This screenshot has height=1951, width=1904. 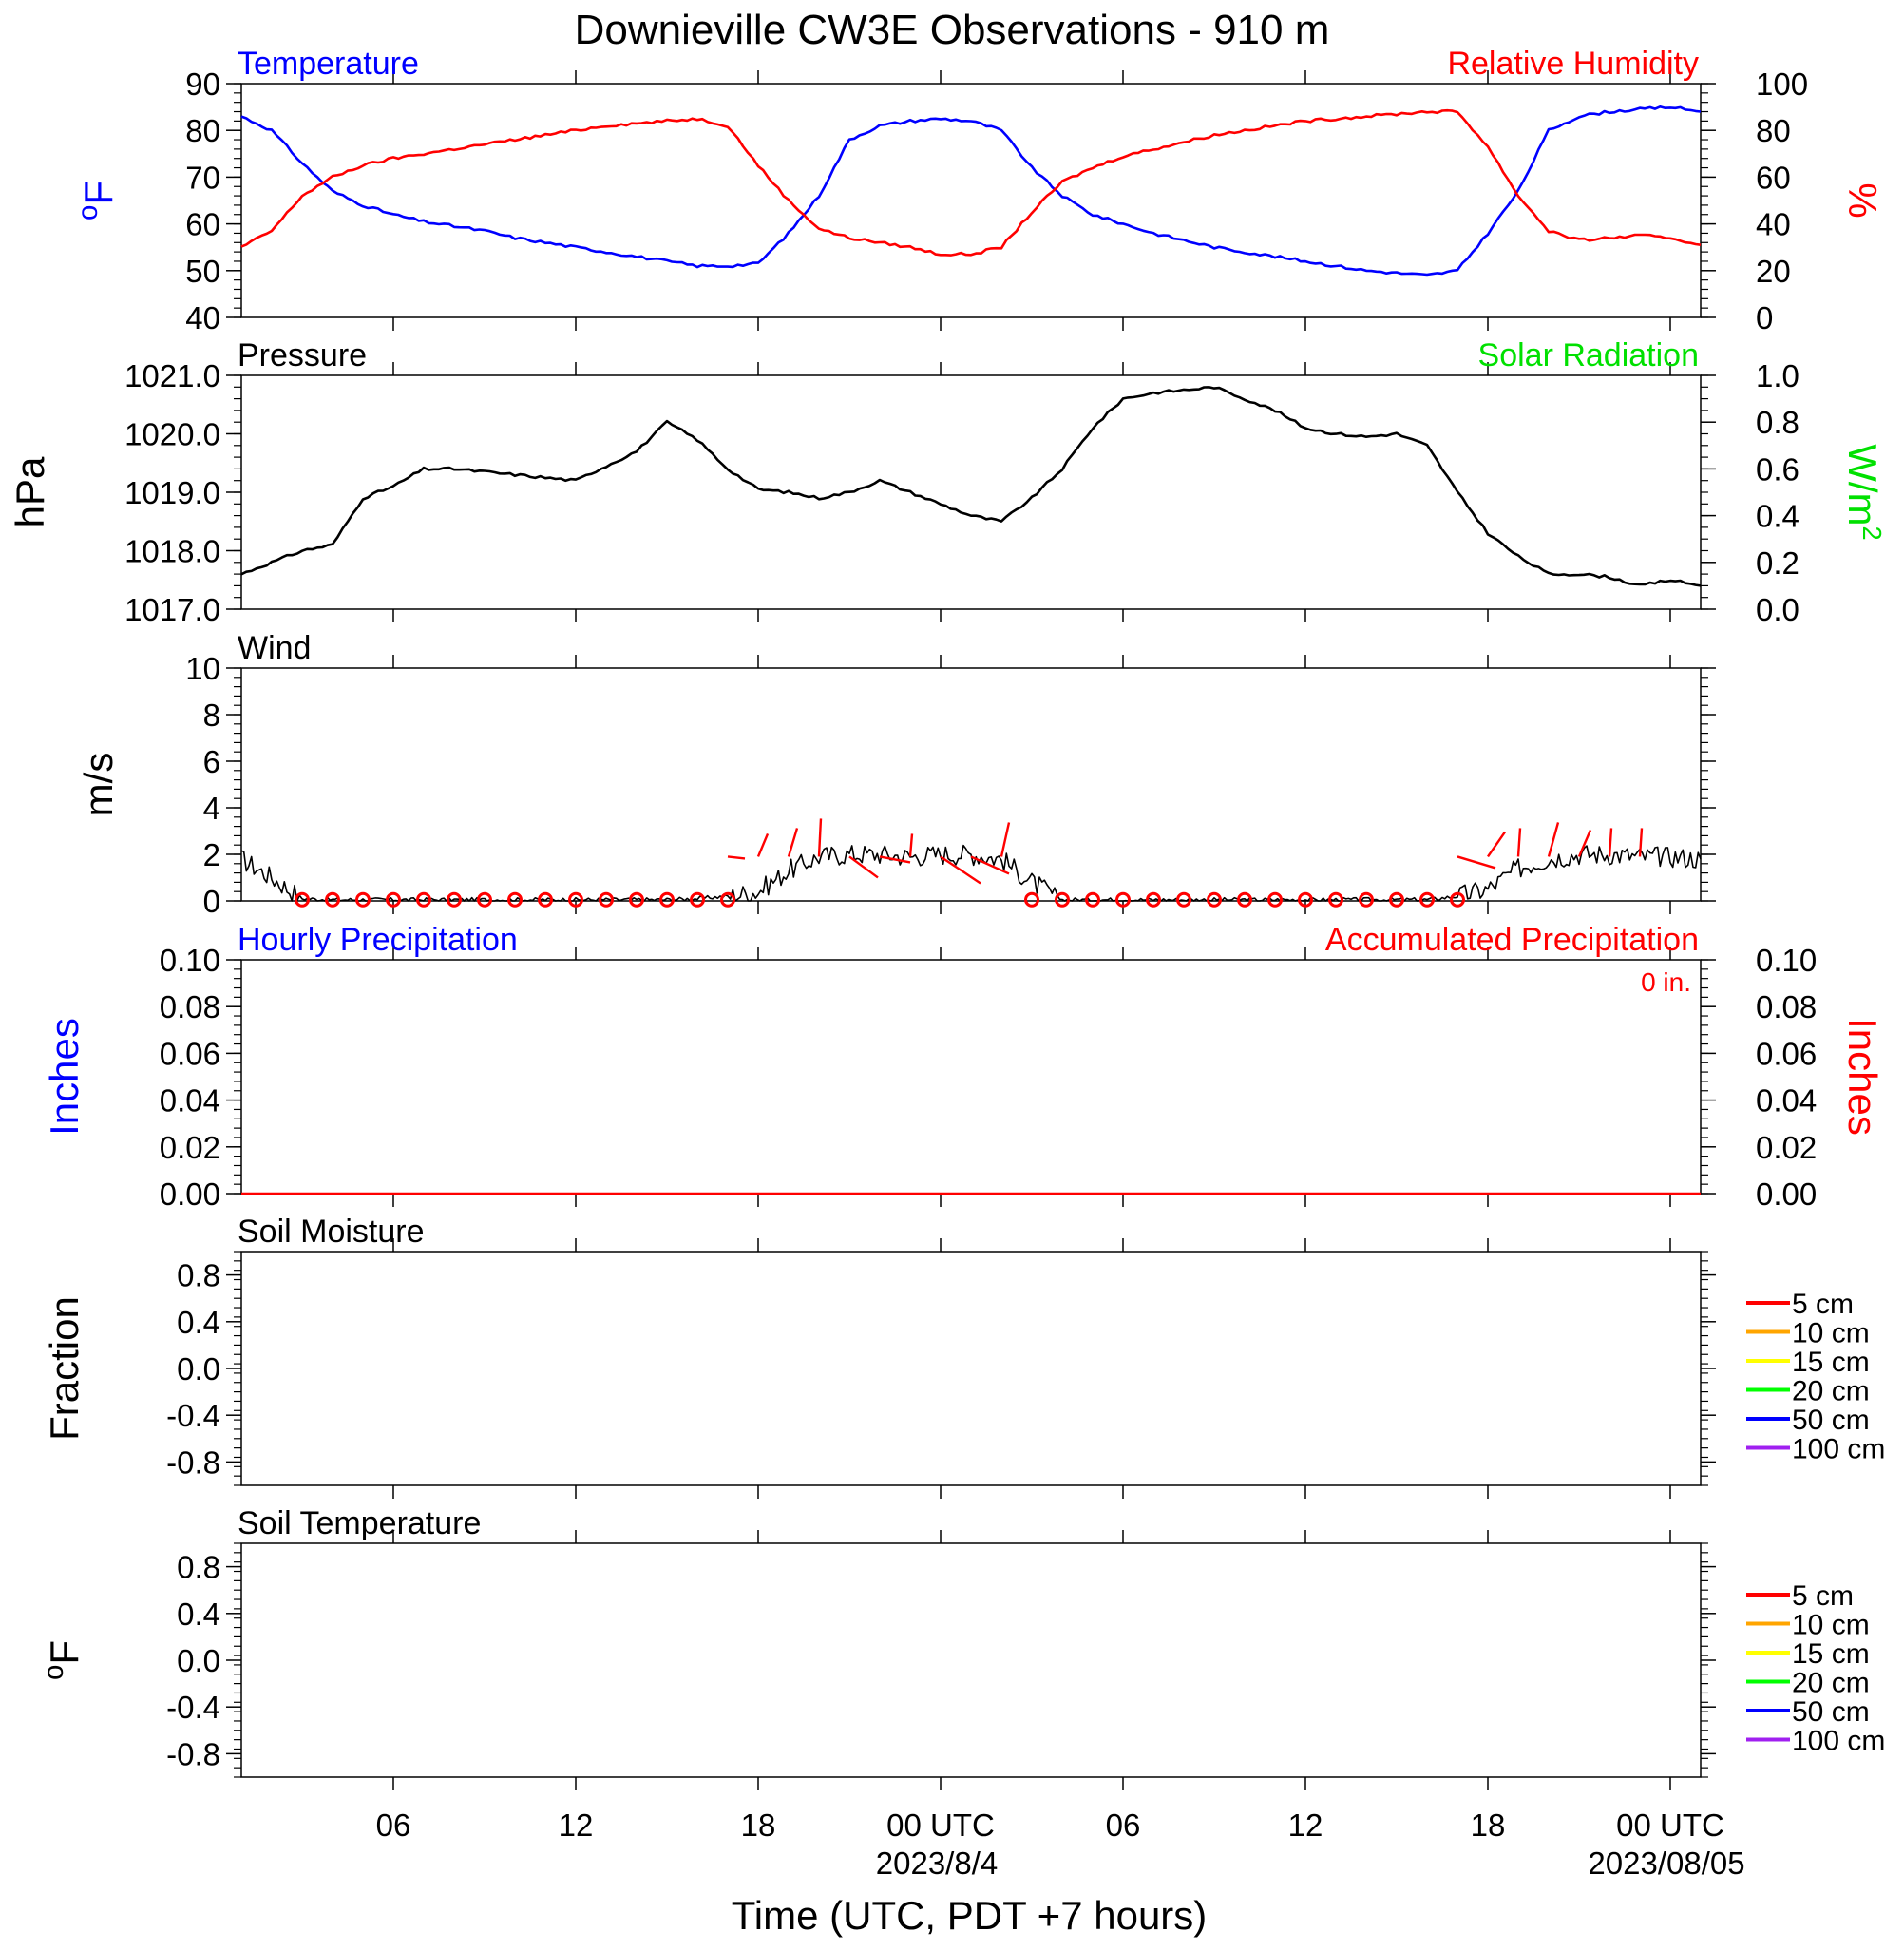 I want to click on soil-moisture-legend-label: 100 cm, so click(x=1839, y=1449).